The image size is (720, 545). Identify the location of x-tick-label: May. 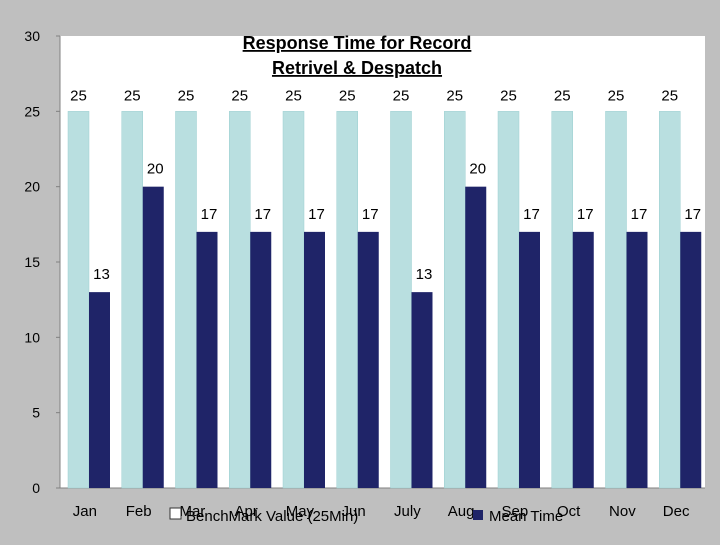
(300, 511).